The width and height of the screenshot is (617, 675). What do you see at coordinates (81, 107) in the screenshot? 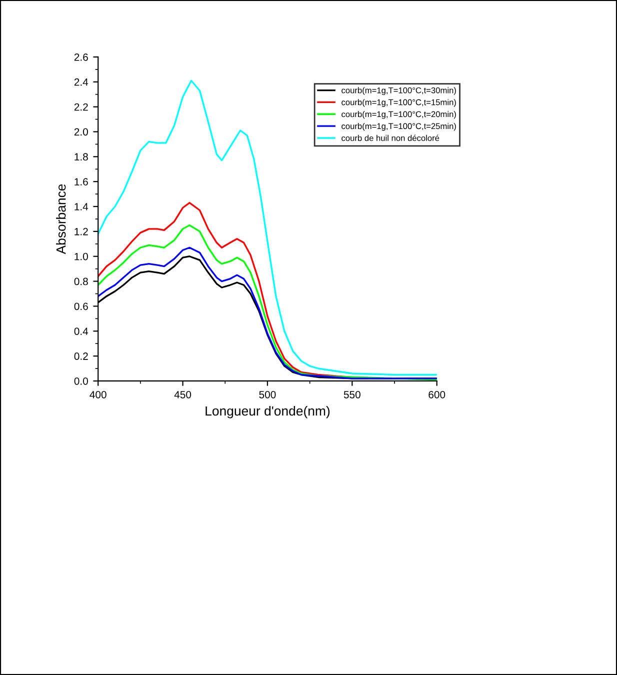
I see `y-tick-label: 2.2` at bounding box center [81, 107].